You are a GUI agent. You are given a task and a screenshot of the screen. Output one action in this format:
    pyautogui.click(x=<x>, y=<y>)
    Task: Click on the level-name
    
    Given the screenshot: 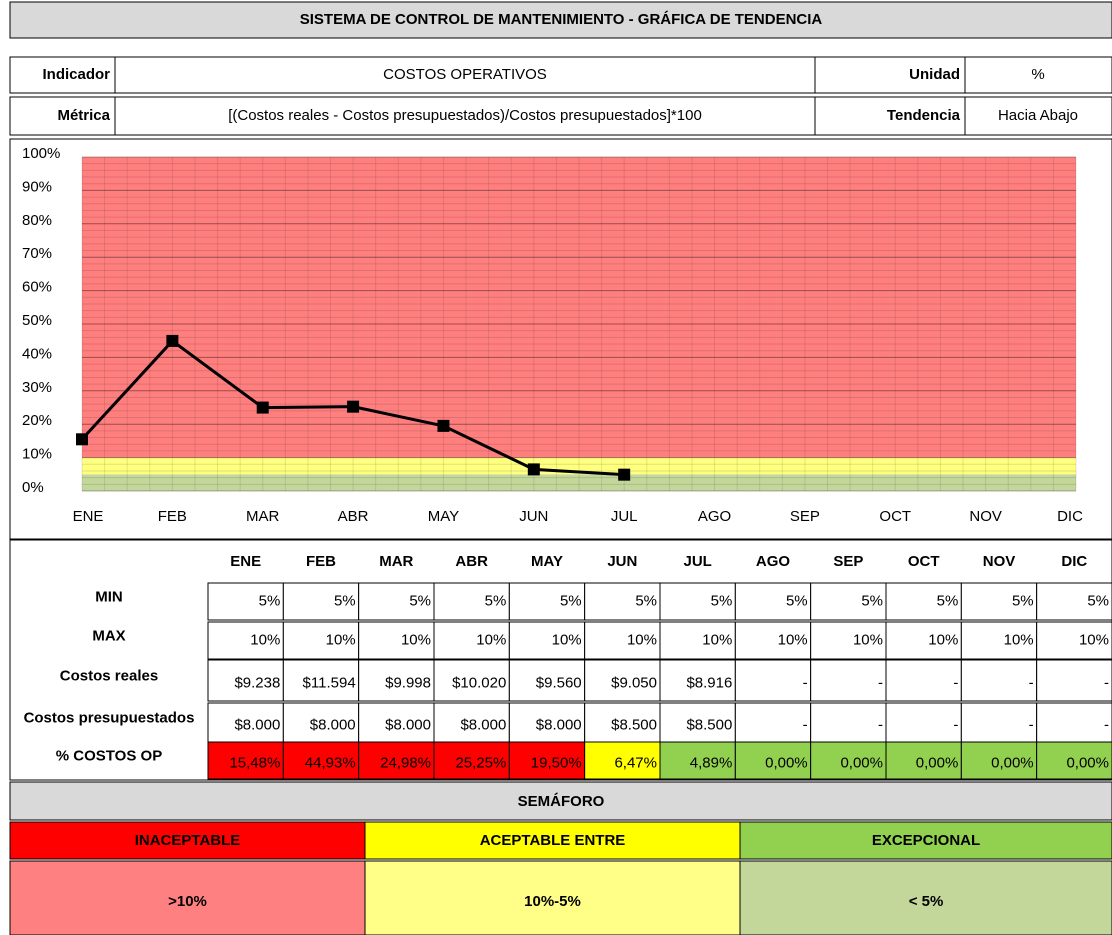 What is the action you would take?
    pyautogui.click(x=187, y=840)
    